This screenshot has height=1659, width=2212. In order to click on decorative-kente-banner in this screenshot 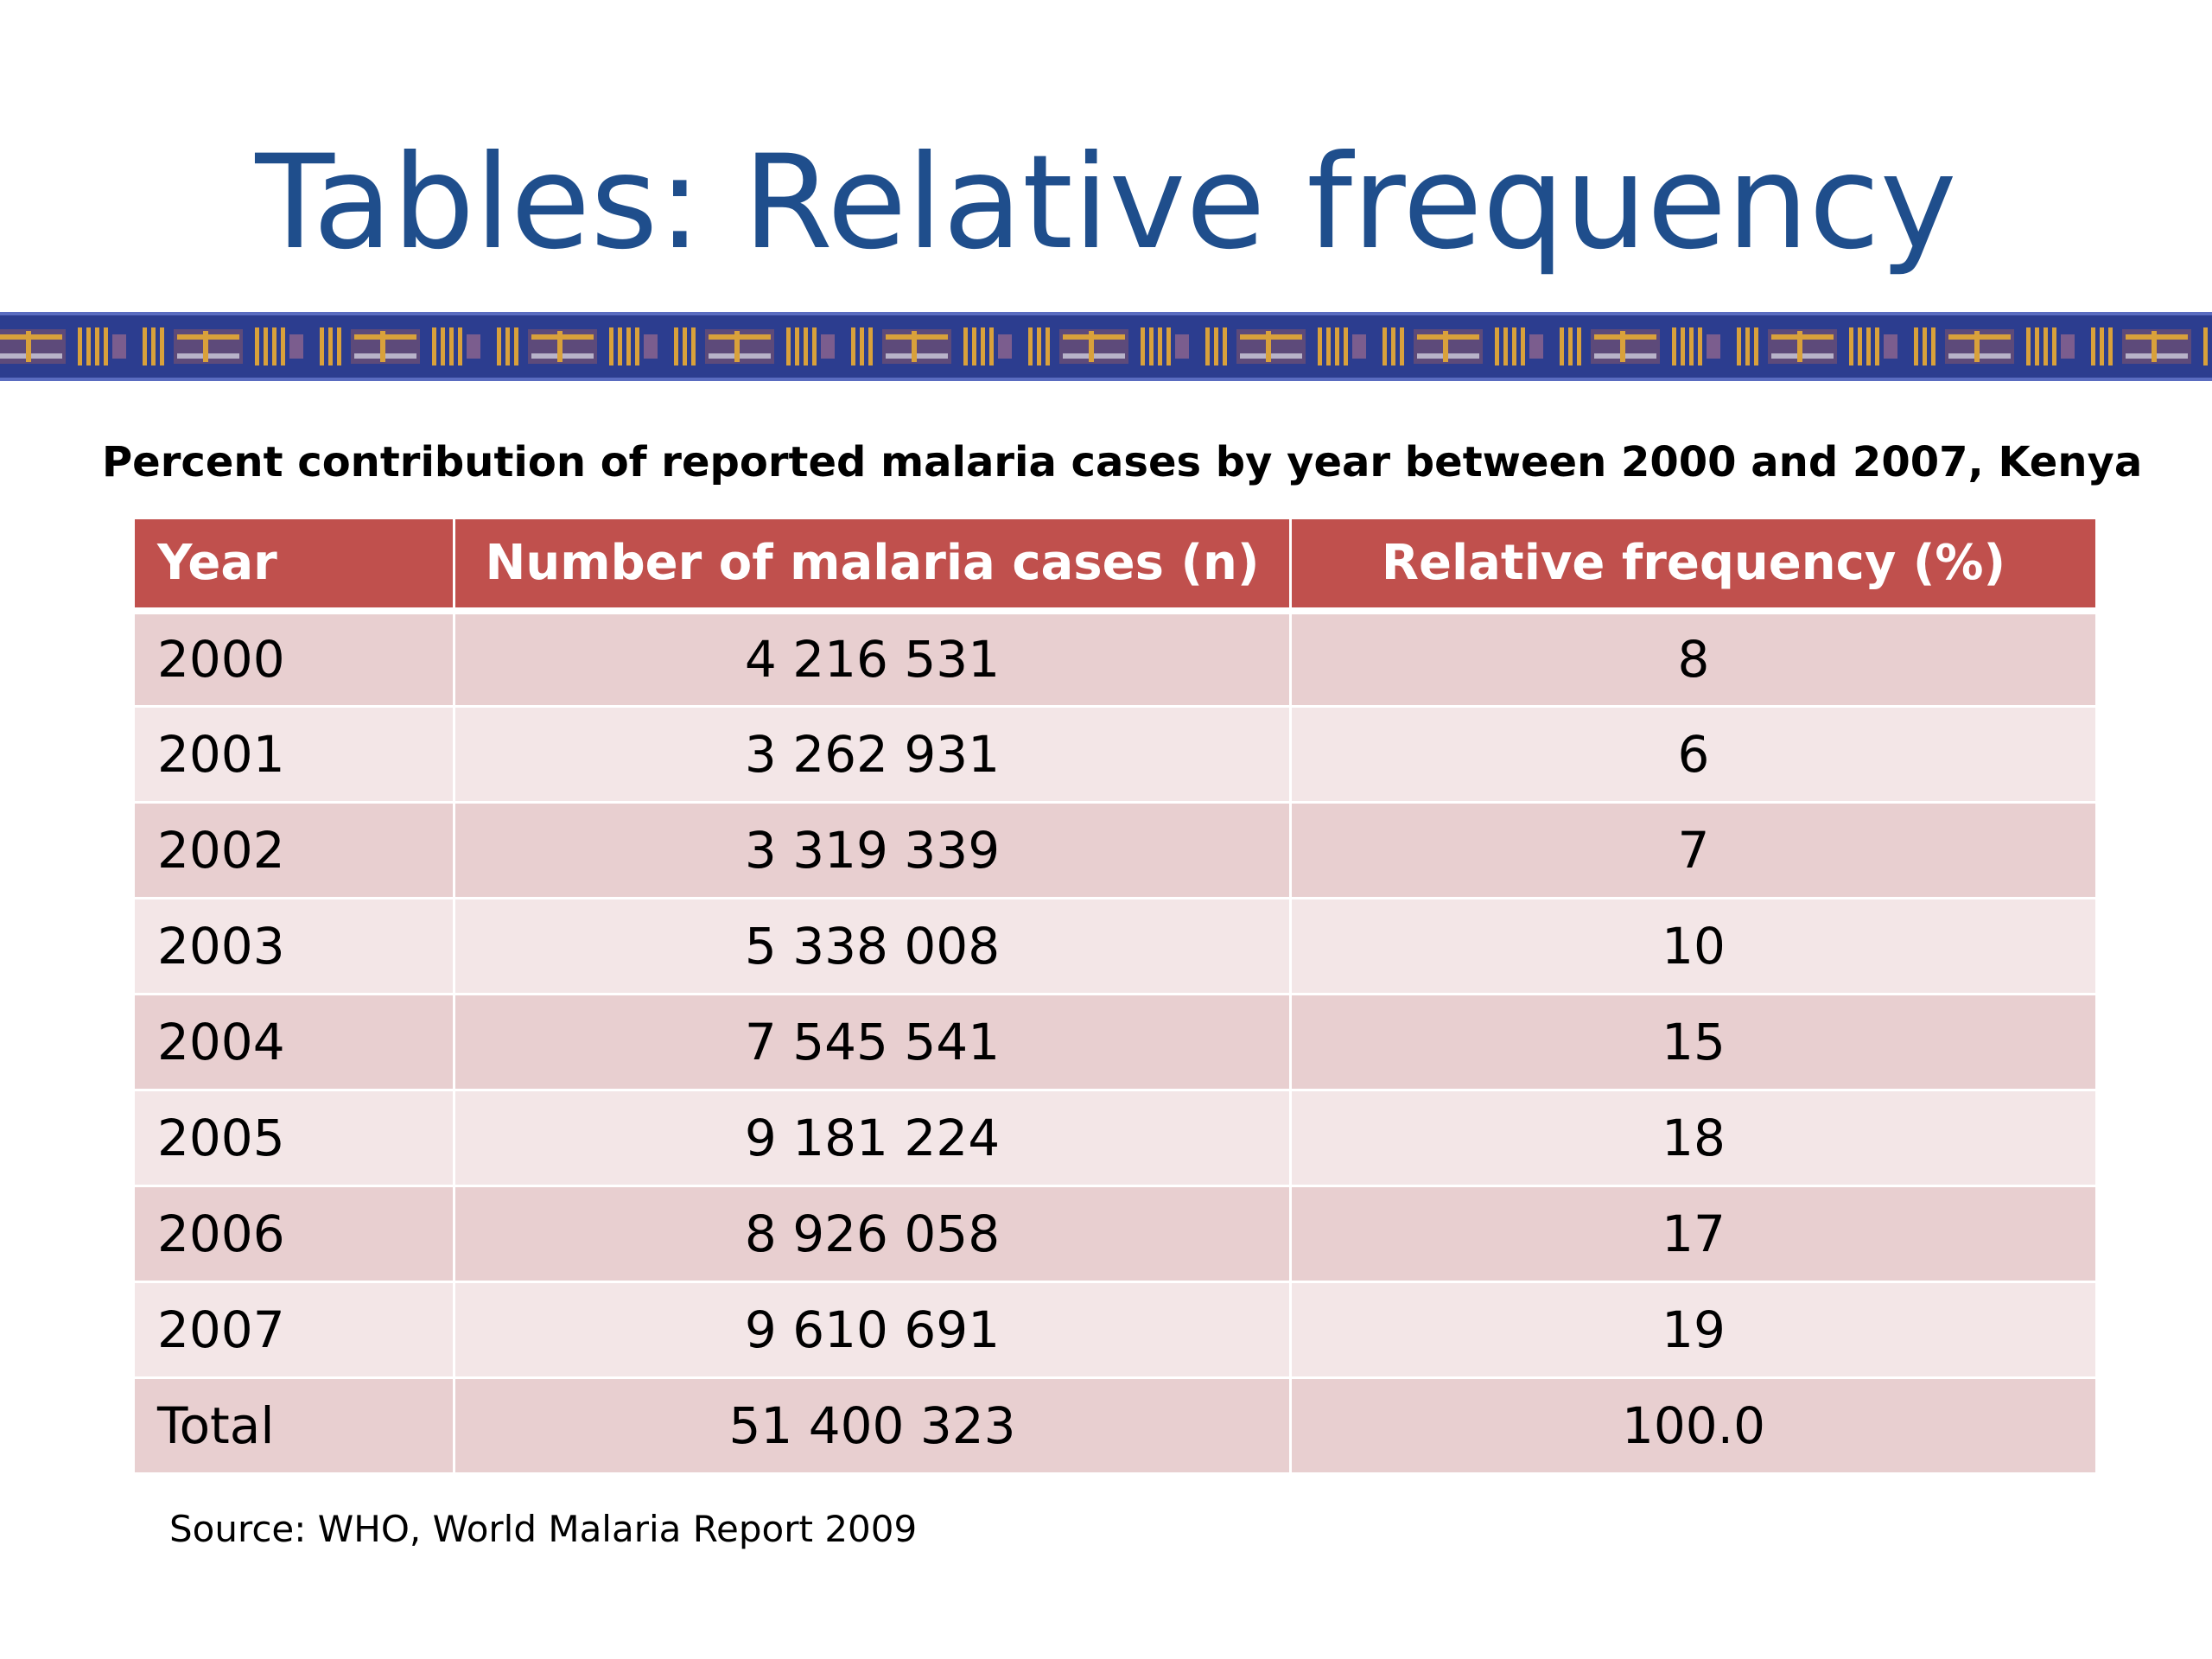, I will do `click(1106, 346)`.